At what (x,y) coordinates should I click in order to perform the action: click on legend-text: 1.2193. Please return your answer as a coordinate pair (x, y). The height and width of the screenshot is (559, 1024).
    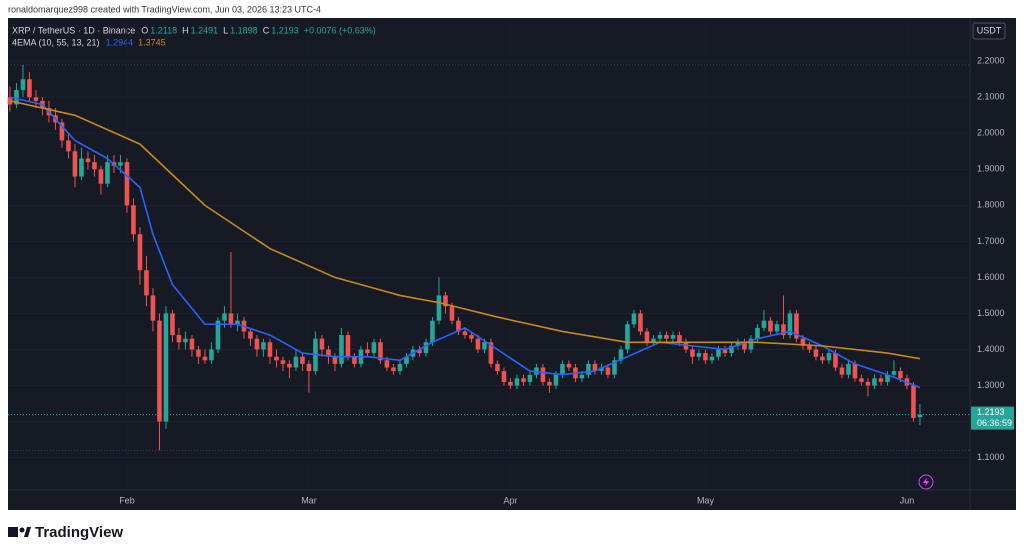
    Looking at the image, I should click on (285, 30).